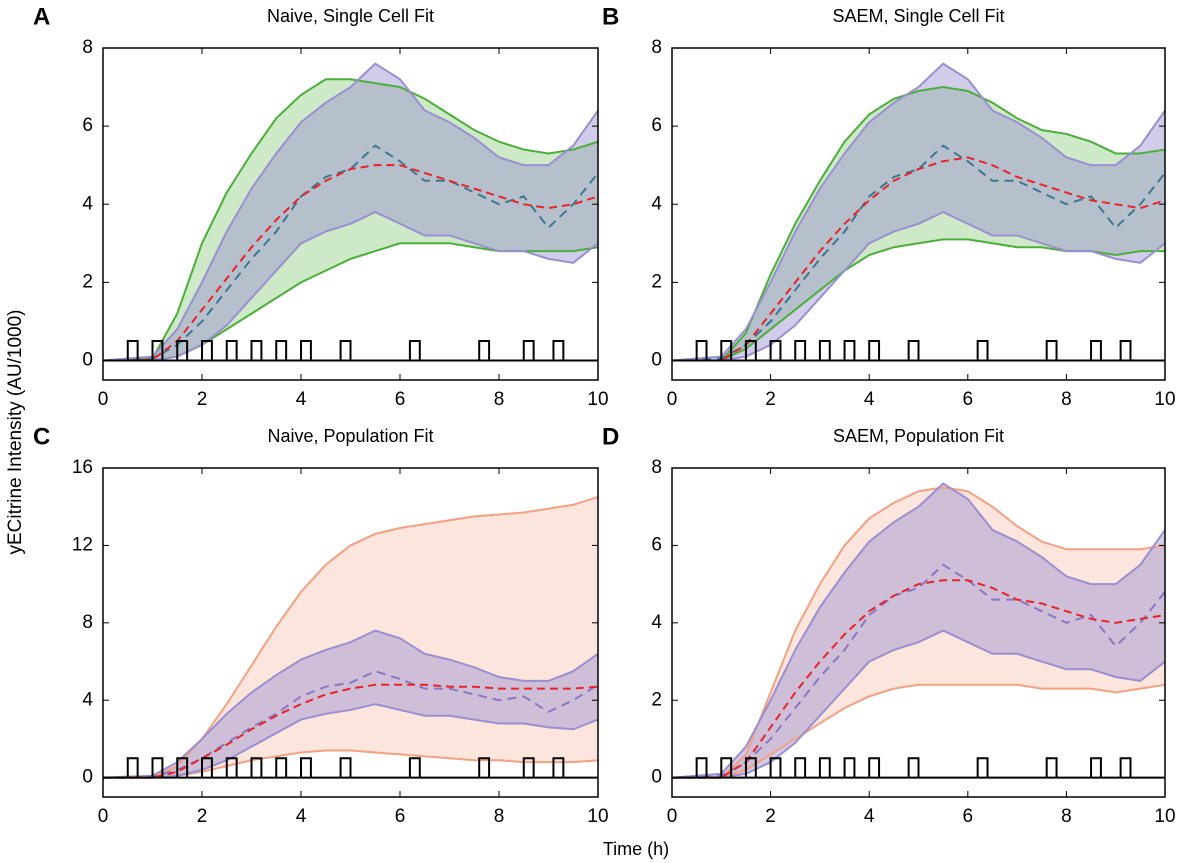 Image resolution: width=1191 pixels, height=863 pixels. I want to click on y-tick-label: 2, so click(656, 699).